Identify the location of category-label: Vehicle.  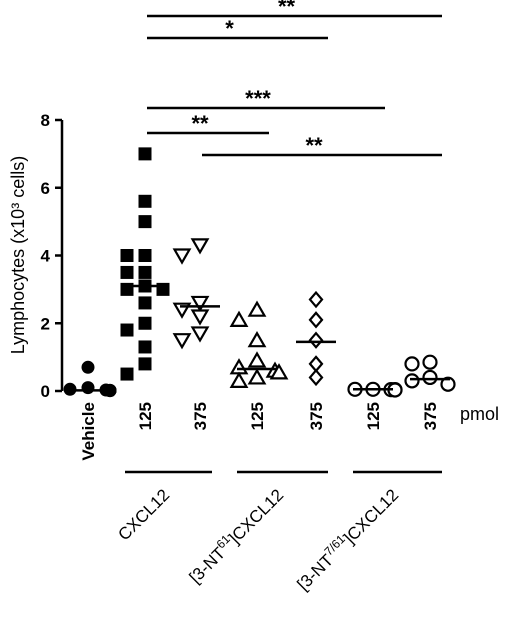
(88, 431).